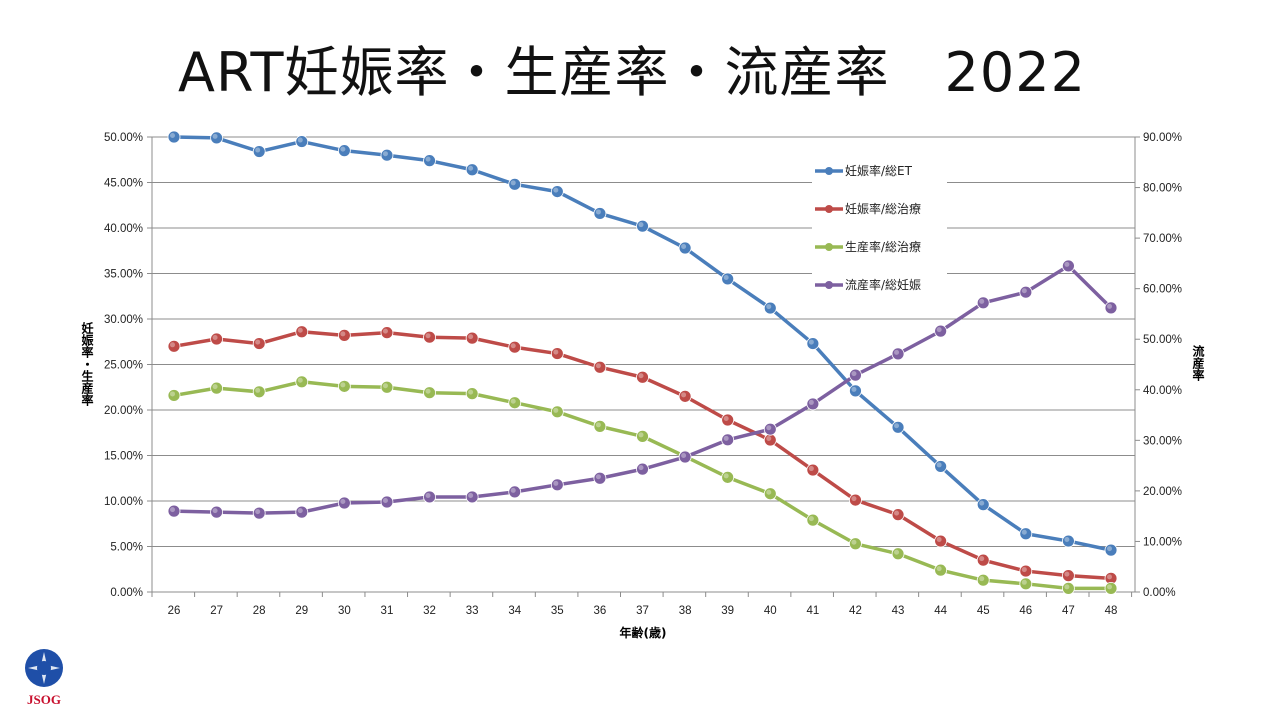  What do you see at coordinates (883, 246) in the screenshot?
I see `legend-entry: 生産率/総治療` at bounding box center [883, 246].